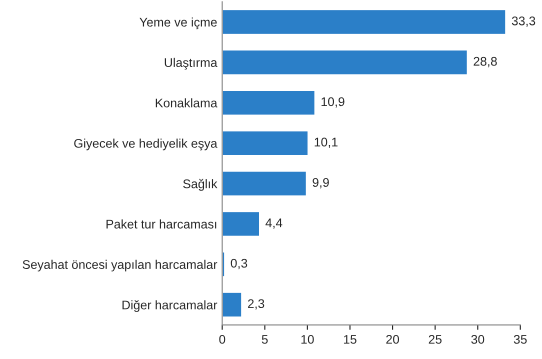  What do you see at coordinates (200, 184) in the screenshot?
I see `y-tick-label: Sağlık` at bounding box center [200, 184].